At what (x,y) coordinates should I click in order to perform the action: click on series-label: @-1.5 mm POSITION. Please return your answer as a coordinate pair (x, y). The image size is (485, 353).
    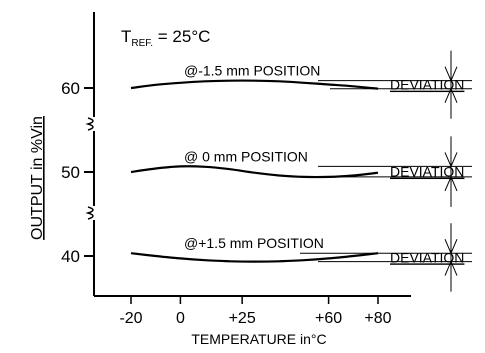
    Looking at the image, I should click on (252, 71).